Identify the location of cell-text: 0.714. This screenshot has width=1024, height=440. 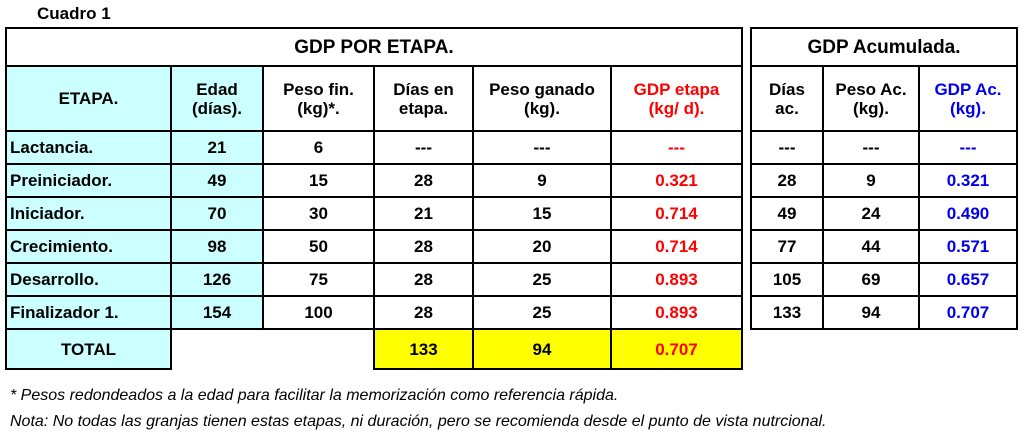
(676, 246).